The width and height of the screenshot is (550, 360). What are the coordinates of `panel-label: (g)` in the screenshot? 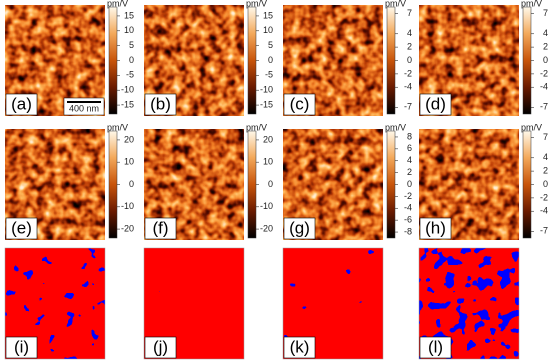 It's located at (299, 227).